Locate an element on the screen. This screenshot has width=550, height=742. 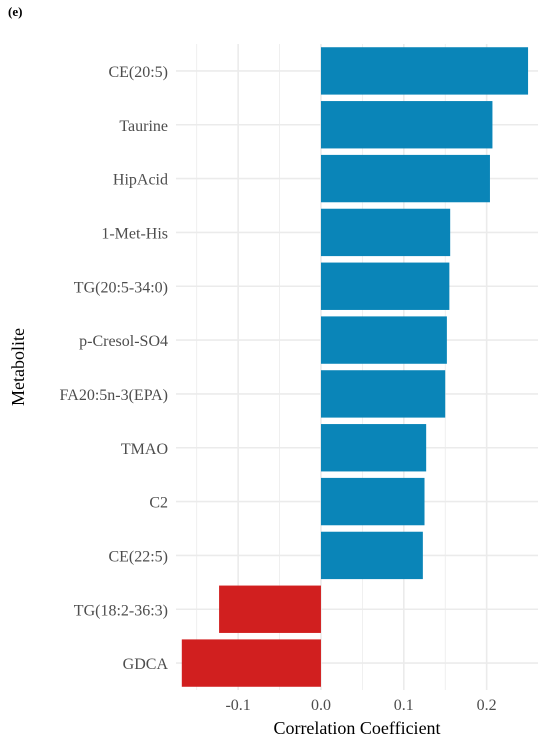
category-label: CE(22:5) is located at coordinates (138, 556).